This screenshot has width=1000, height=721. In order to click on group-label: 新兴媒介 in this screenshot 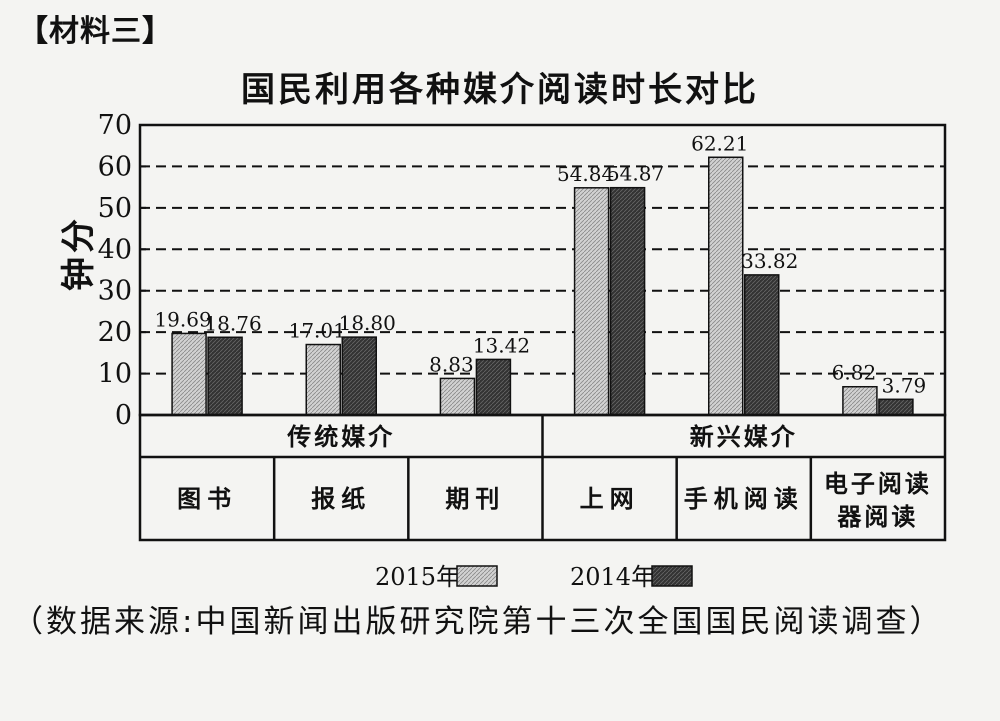, I will do `click(744, 436)`.